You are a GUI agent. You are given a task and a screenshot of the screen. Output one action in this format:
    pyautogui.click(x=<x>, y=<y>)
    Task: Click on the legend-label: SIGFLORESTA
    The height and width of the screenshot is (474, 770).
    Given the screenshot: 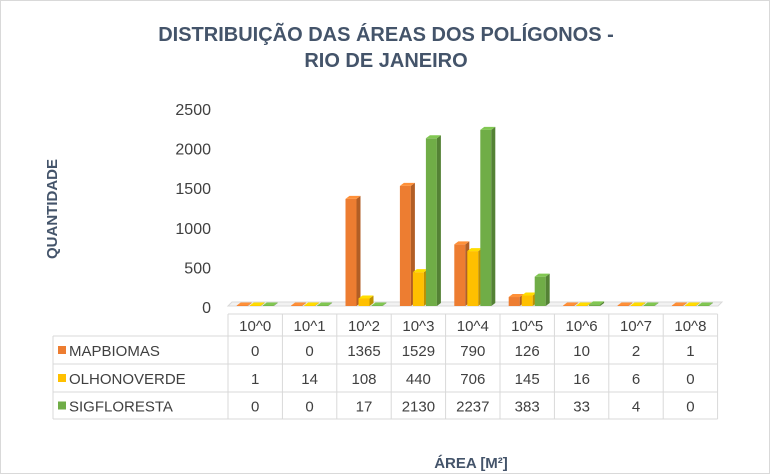 What is the action you would take?
    pyautogui.click(x=121, y=407)
    